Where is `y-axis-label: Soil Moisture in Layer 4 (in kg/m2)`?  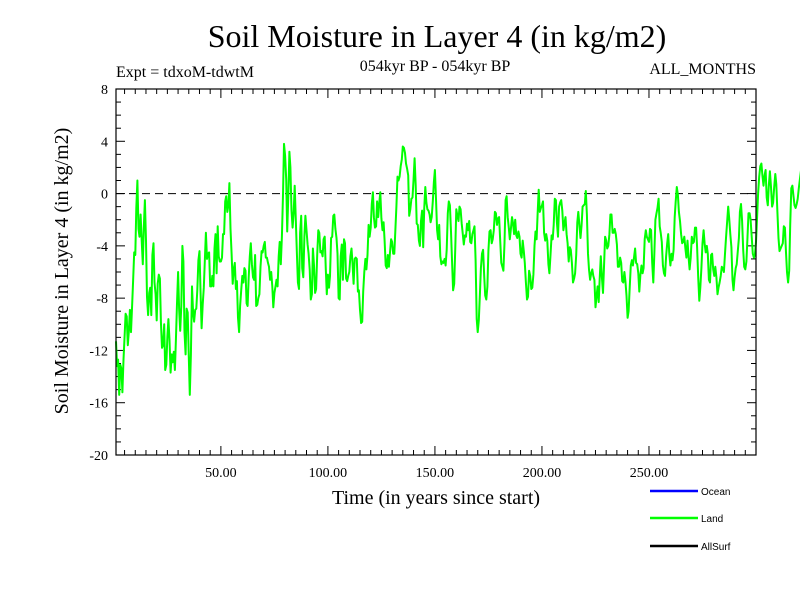
y-axis-label: Soil Moisture in Layer 4 (in kg/m2) is located at coordinates (62, 271).